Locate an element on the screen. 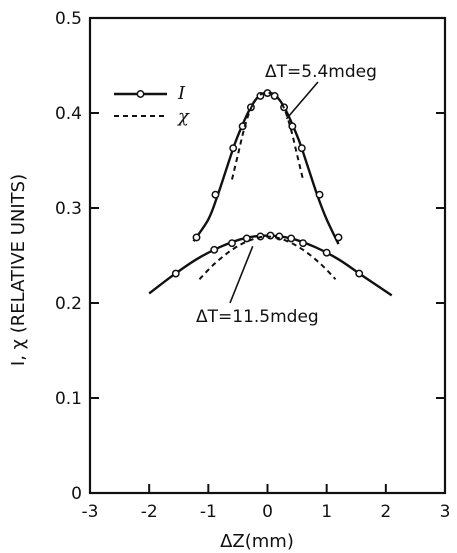 The image size is (457, 553). y-tick-label: 0.2 is located at coordinates (68, 304).